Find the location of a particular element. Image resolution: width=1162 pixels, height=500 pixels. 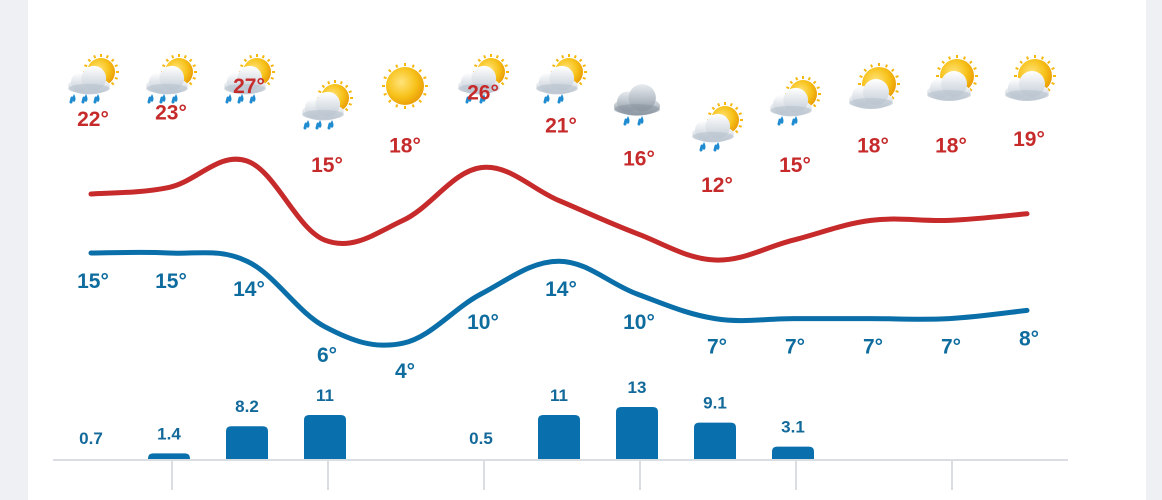

high-temperature-label: 22° is located at coordinates (93, 119).